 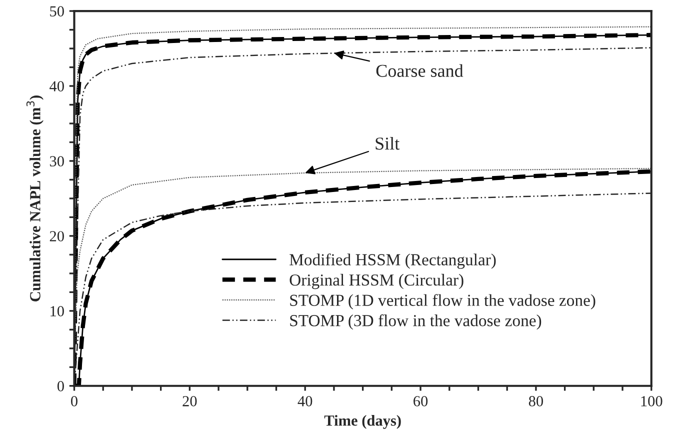 What do you see at coordinates (305, 401) in the screenshot?
I see `x-tick-label: 40` at bounding box center [305, 401].